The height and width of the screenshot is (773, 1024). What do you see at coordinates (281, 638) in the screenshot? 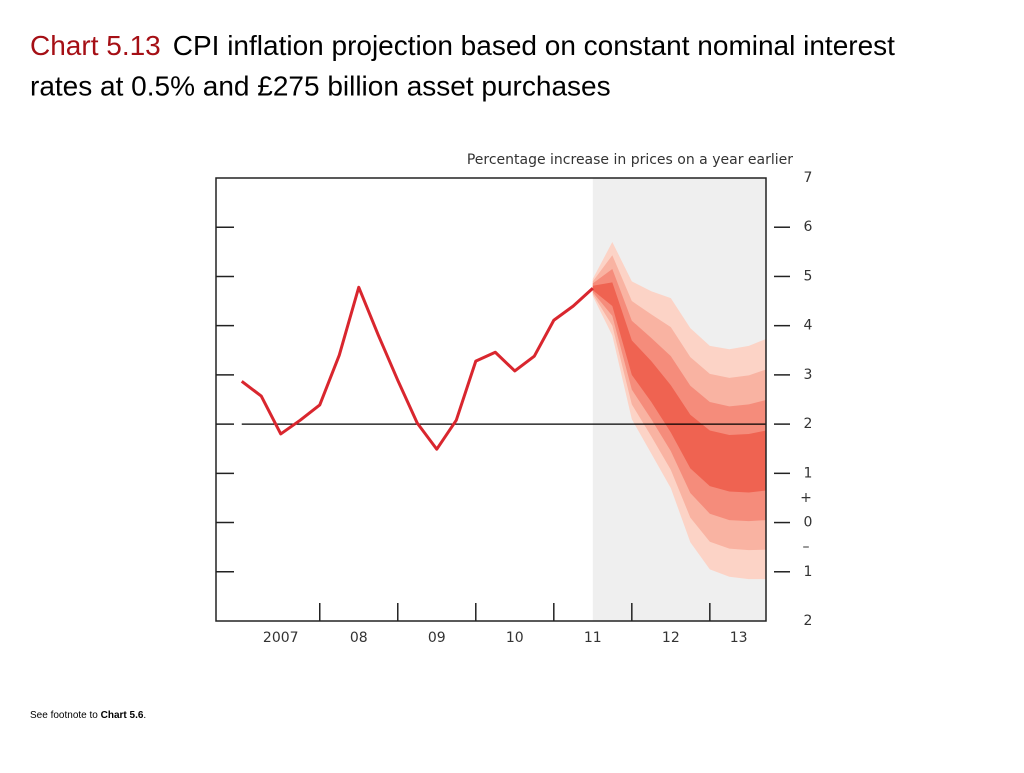
I see `x-tick-label: 2007` at bounding box center [281, 638].